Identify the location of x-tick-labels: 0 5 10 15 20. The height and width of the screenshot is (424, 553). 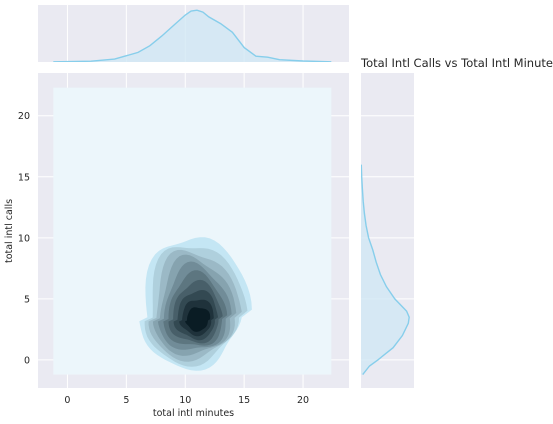
(186, 400).